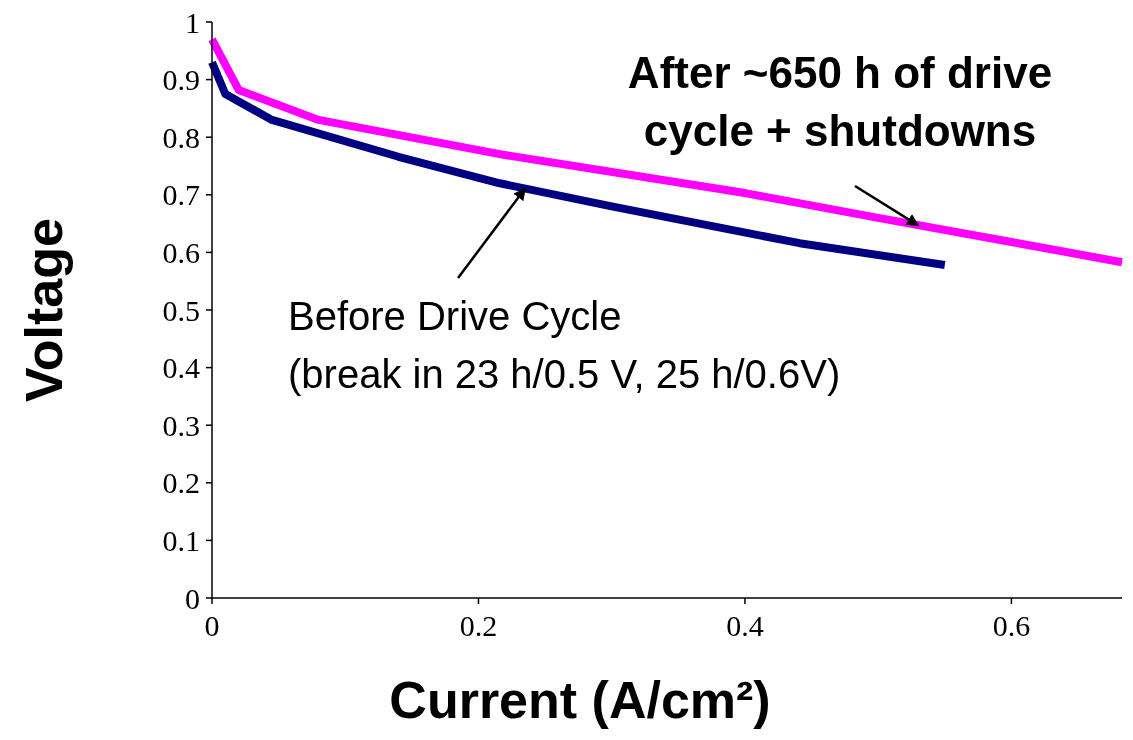 The width and height of the screenshot is (1133, 740). Describe the element at coordinates (181, 310) in the screenshot. I see `y-tick-label: 0.5` at that location.